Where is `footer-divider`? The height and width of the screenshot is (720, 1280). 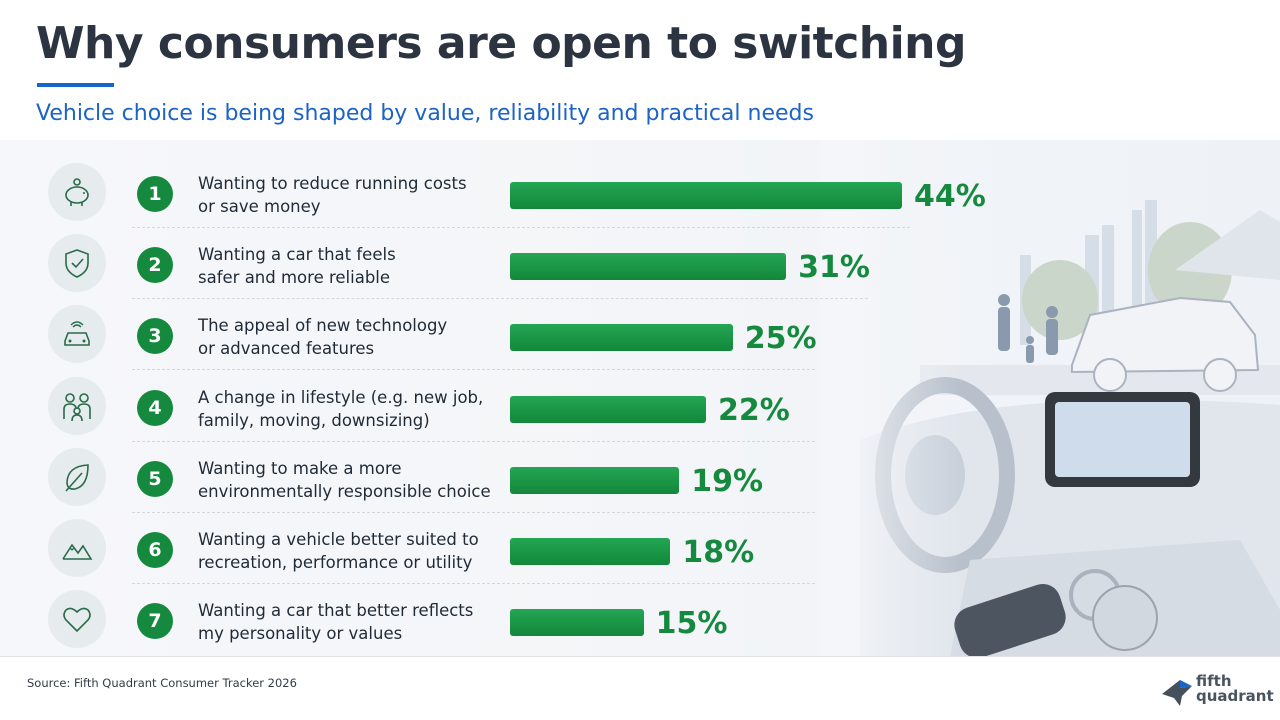
footer-divider is located at coordinates (640, 656).